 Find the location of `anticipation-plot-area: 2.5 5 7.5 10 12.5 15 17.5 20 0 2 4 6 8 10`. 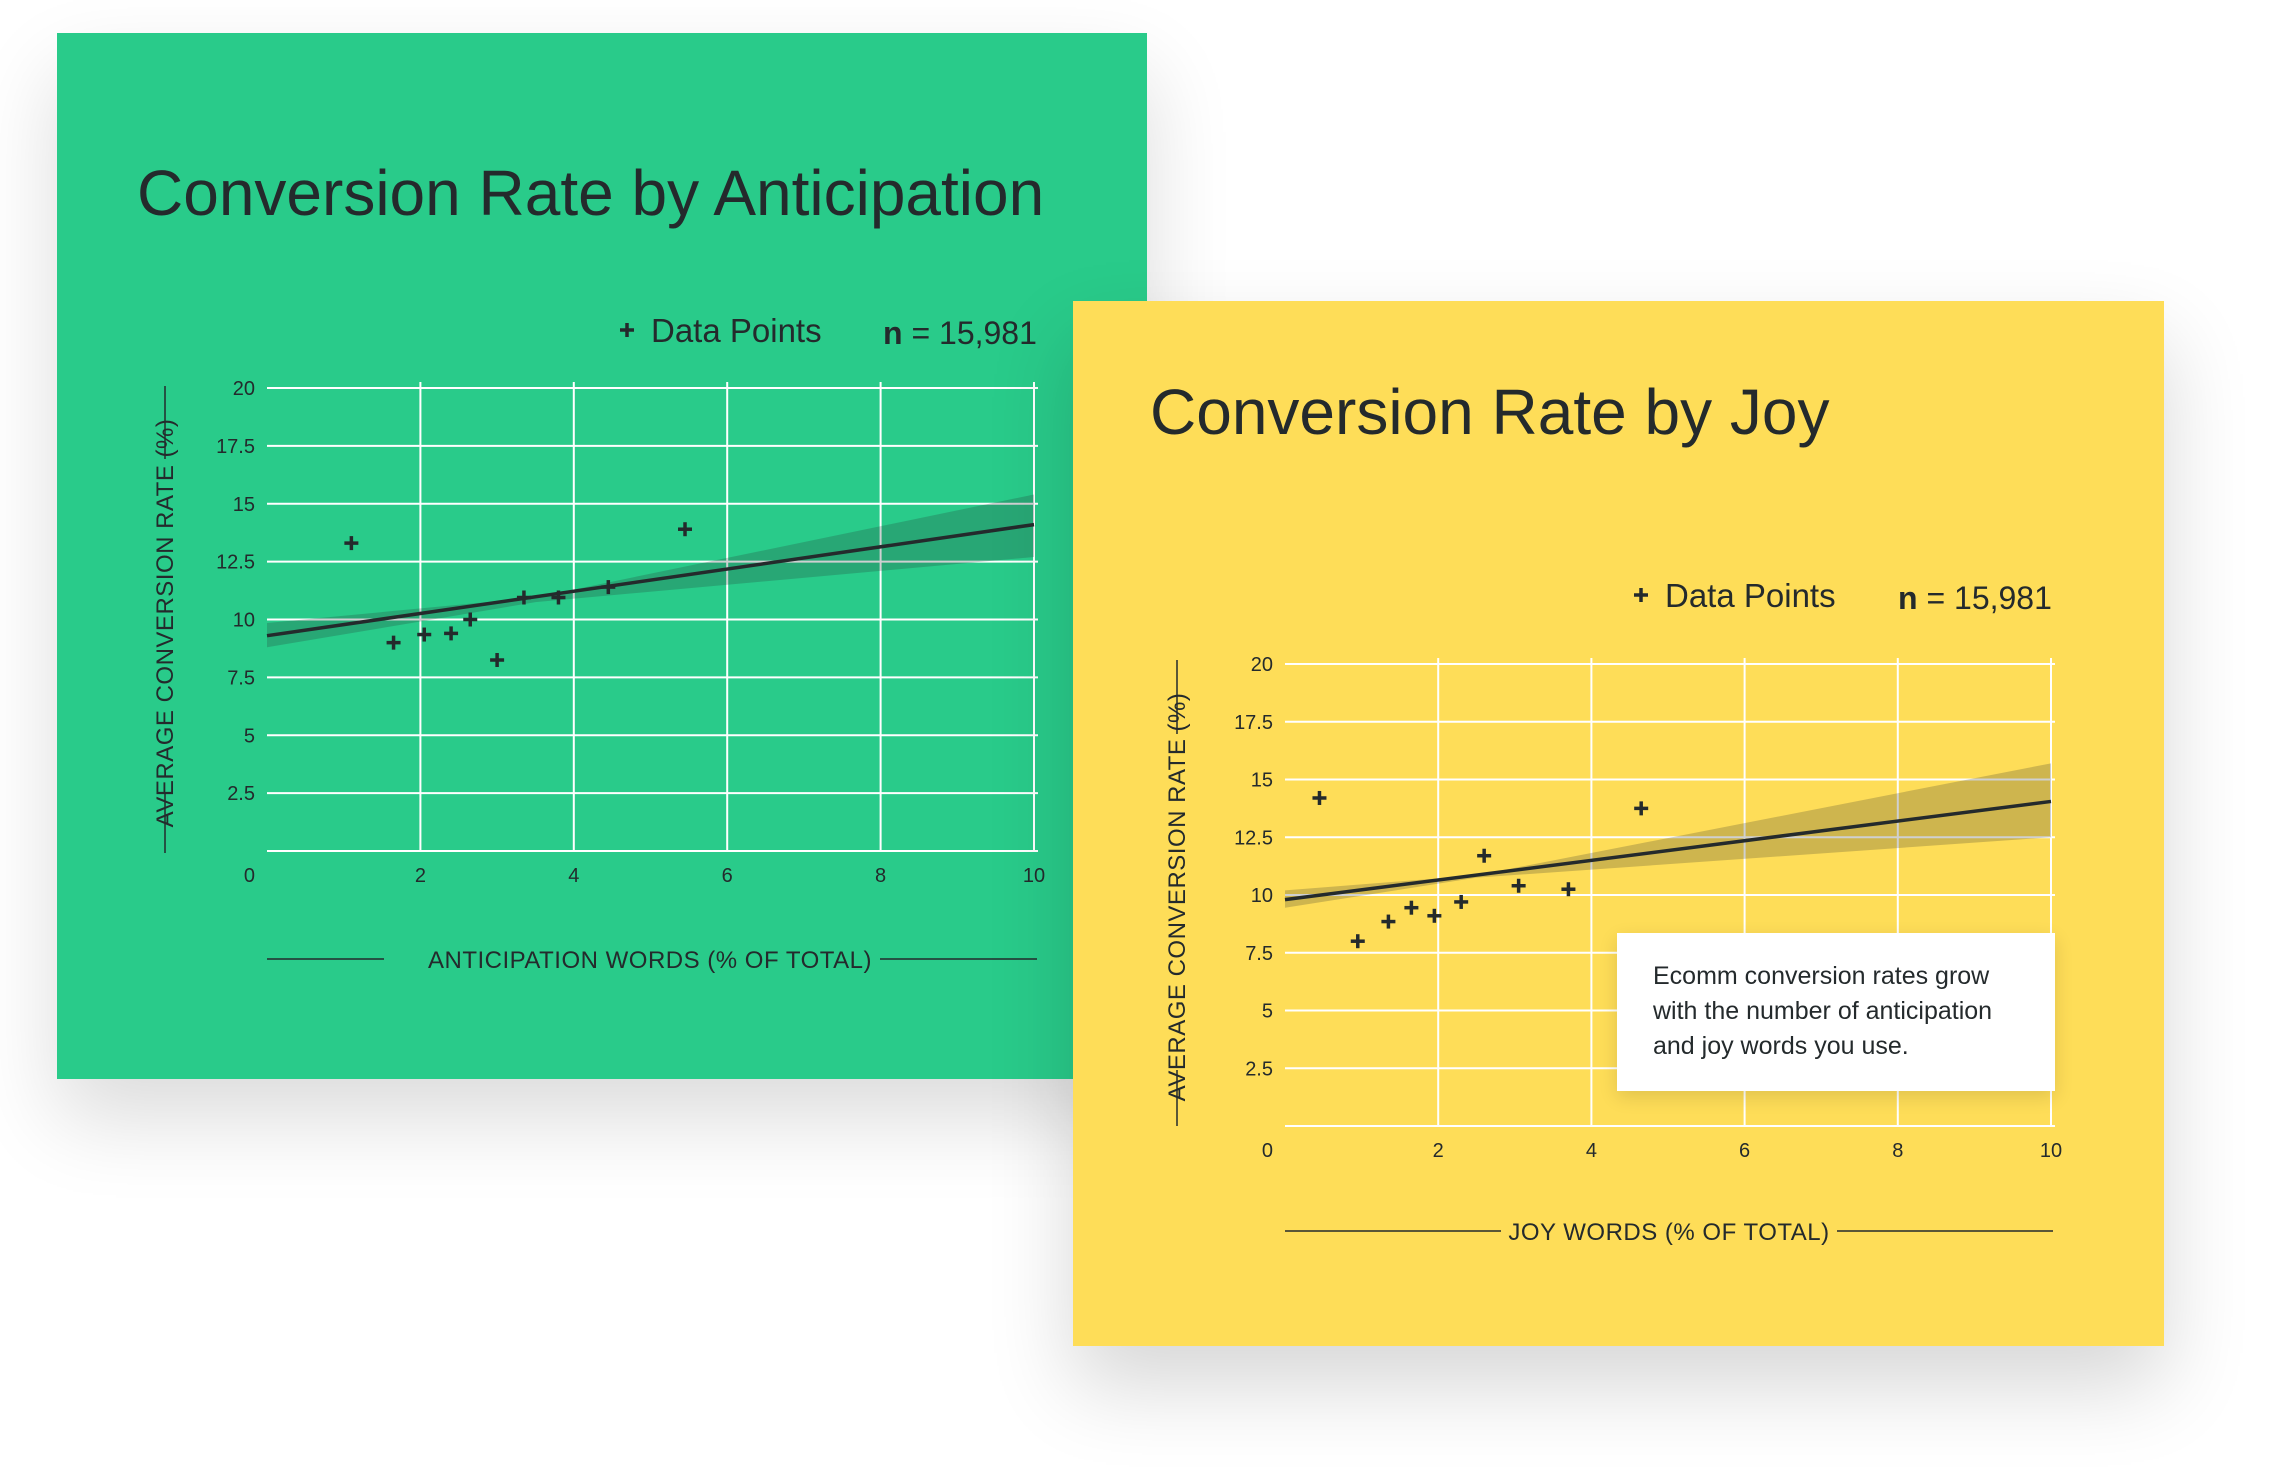

anticipation-plot-area: 2.5 5 7.5 10 12.5 15 17.5 20 0 2 4 6 8 10 is located at coordinates (630, 632).